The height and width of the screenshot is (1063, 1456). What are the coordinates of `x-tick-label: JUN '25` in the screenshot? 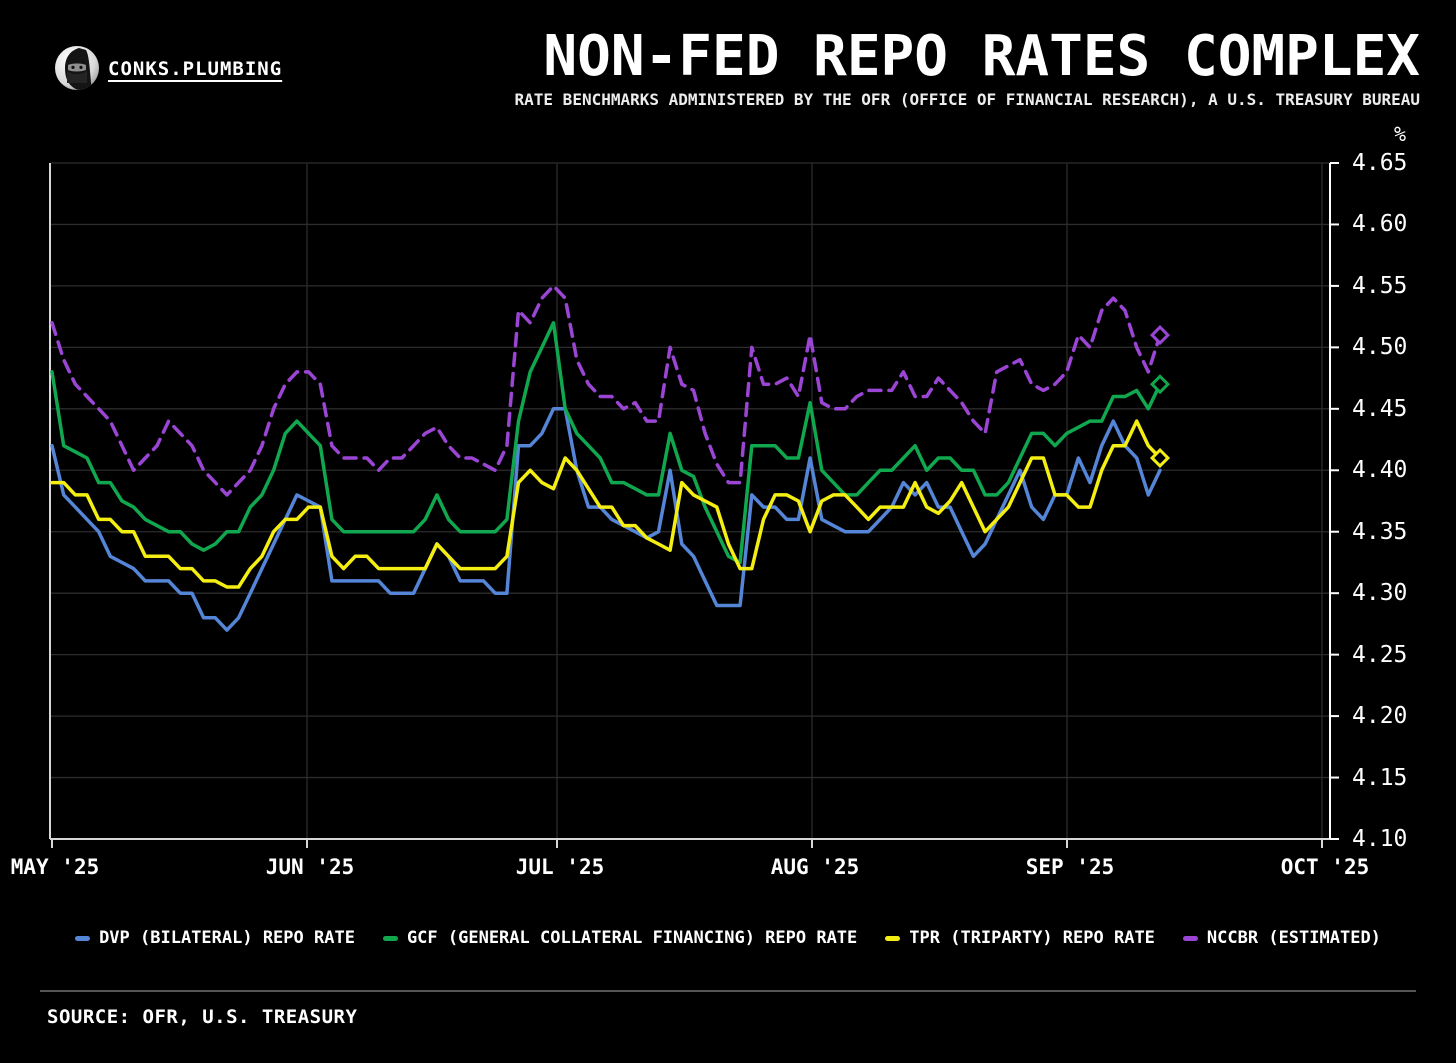 It's located at (310, 867).